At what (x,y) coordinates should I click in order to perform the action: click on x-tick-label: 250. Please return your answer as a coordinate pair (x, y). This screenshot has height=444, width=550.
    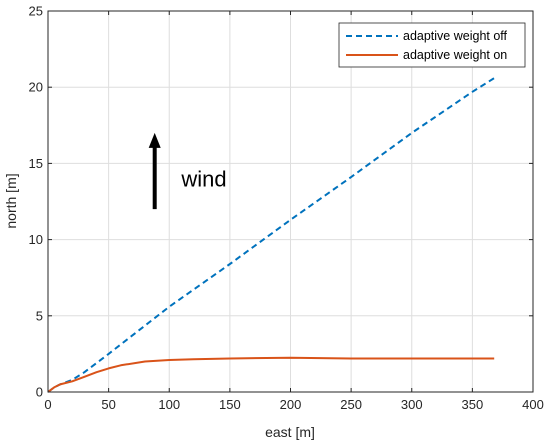
    Looking at the image, I should click on (351, 404).